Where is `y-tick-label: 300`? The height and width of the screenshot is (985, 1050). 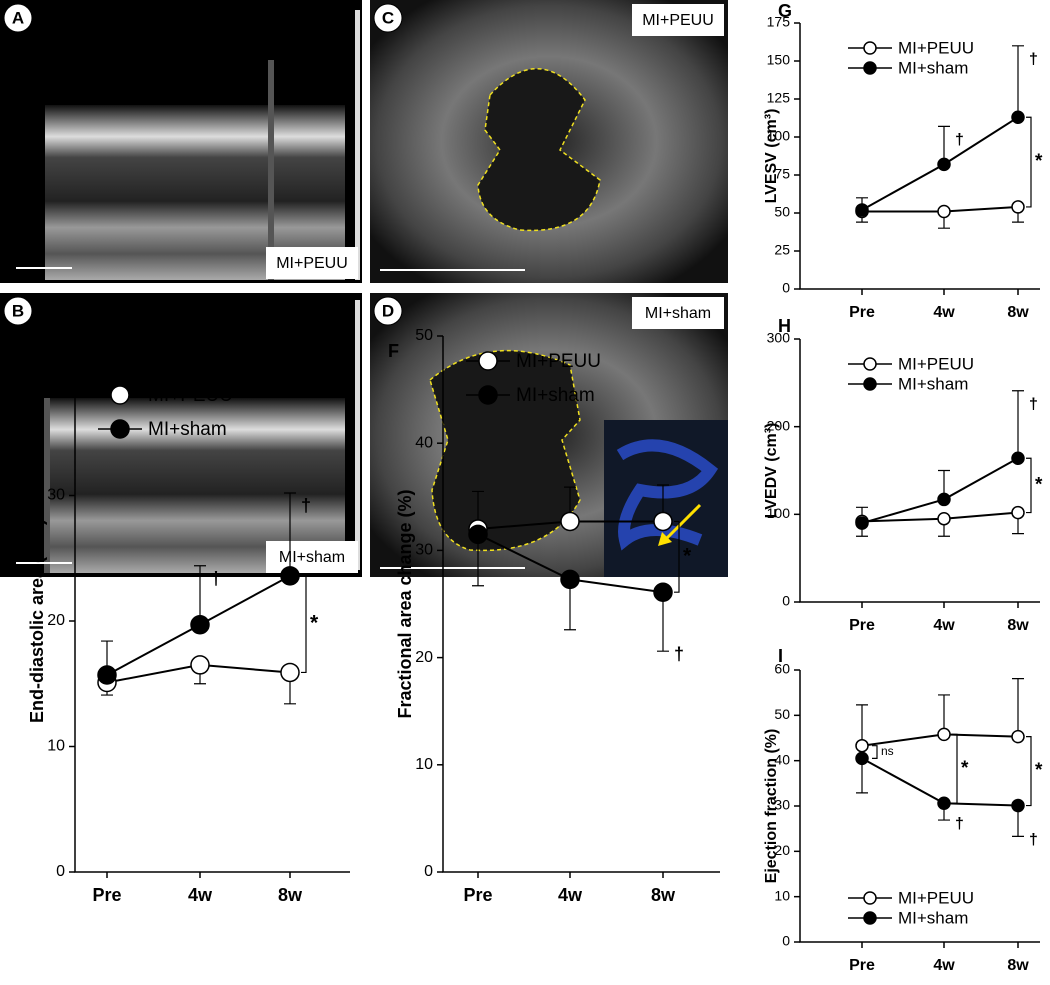
y-tick-label: 300 is located at coordinates (779, 338).